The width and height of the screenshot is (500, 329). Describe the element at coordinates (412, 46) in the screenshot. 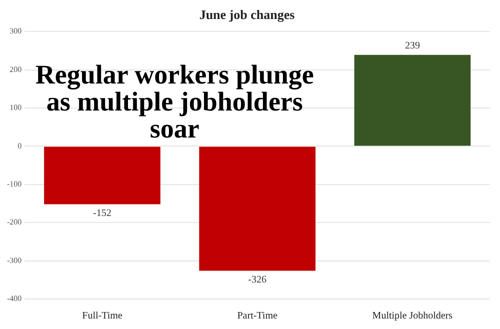

I see `data-label: 239` at that location.